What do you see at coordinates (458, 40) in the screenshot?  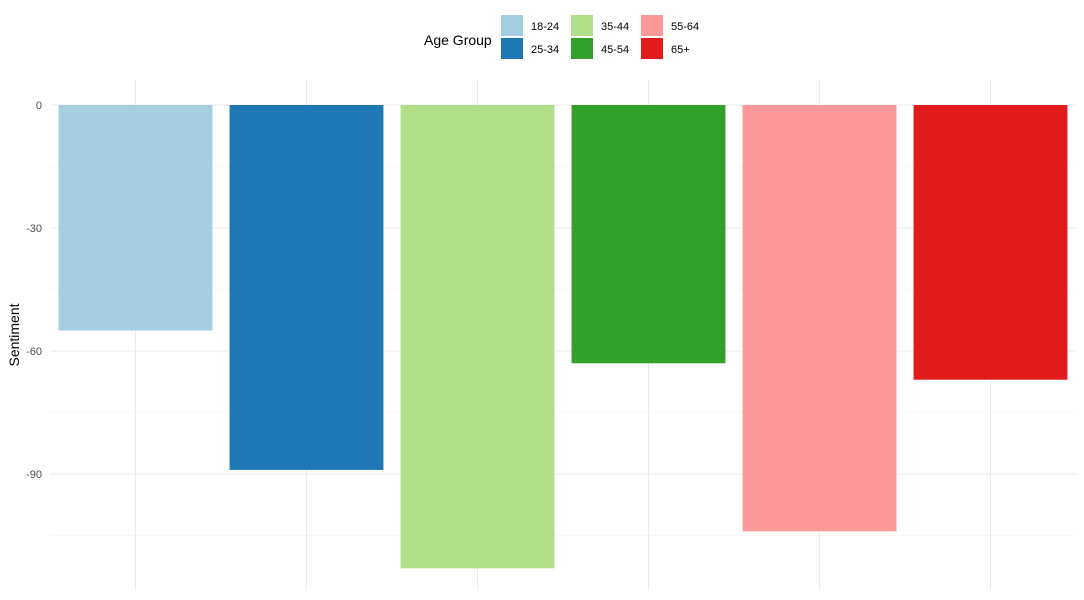 I see `legend-title: Age Group` at bounding box center [458, 40].